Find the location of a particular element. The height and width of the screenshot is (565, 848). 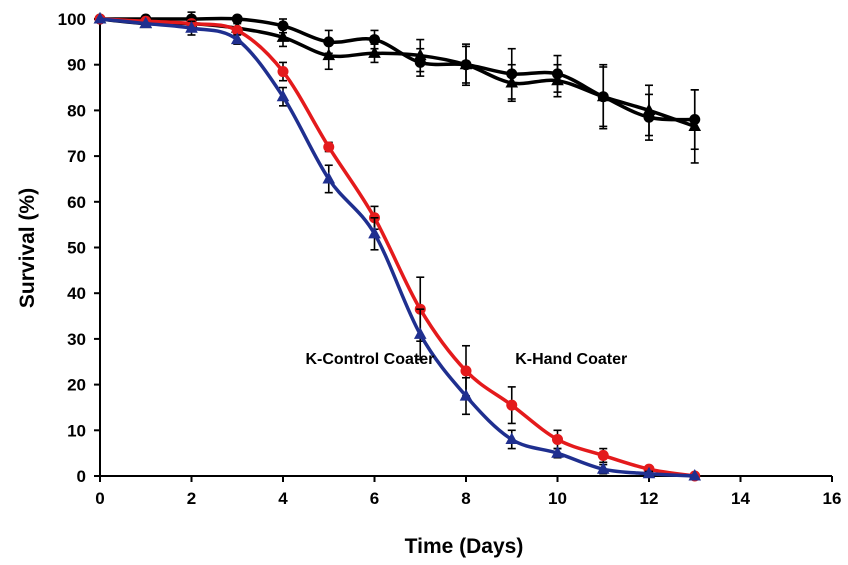

y-tick-label: 0 is located at coordinates (81, 476).